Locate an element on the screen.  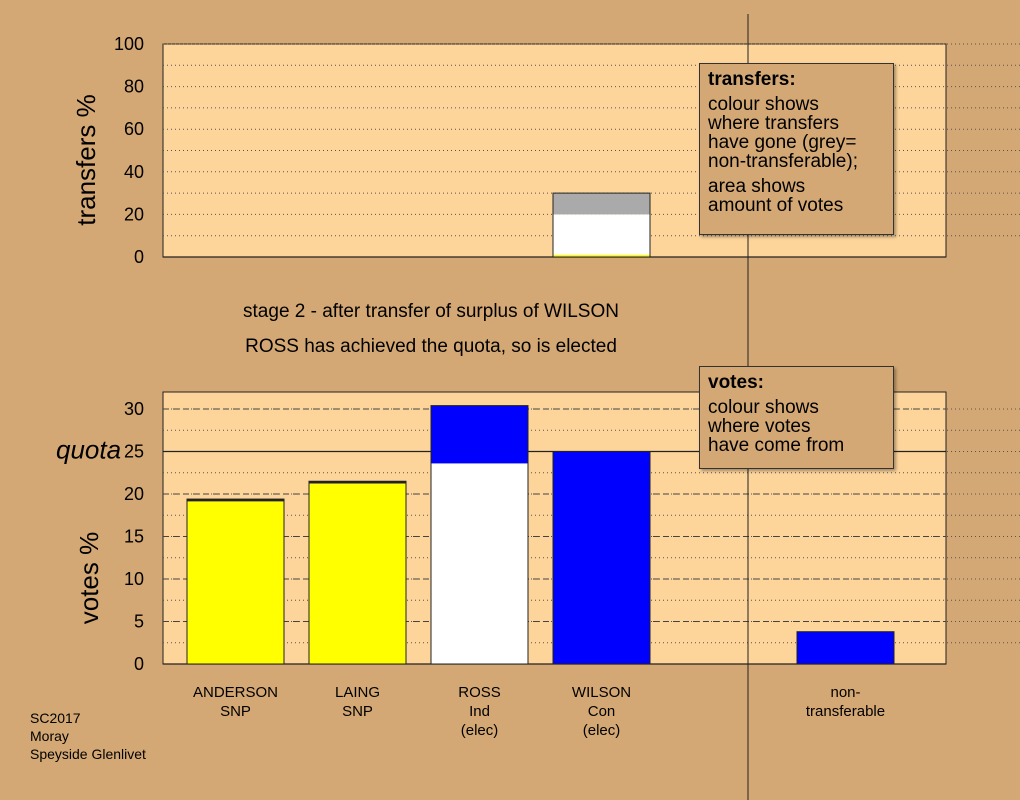
footer-line-1: SC2017 is located at coordinates (55, 718).